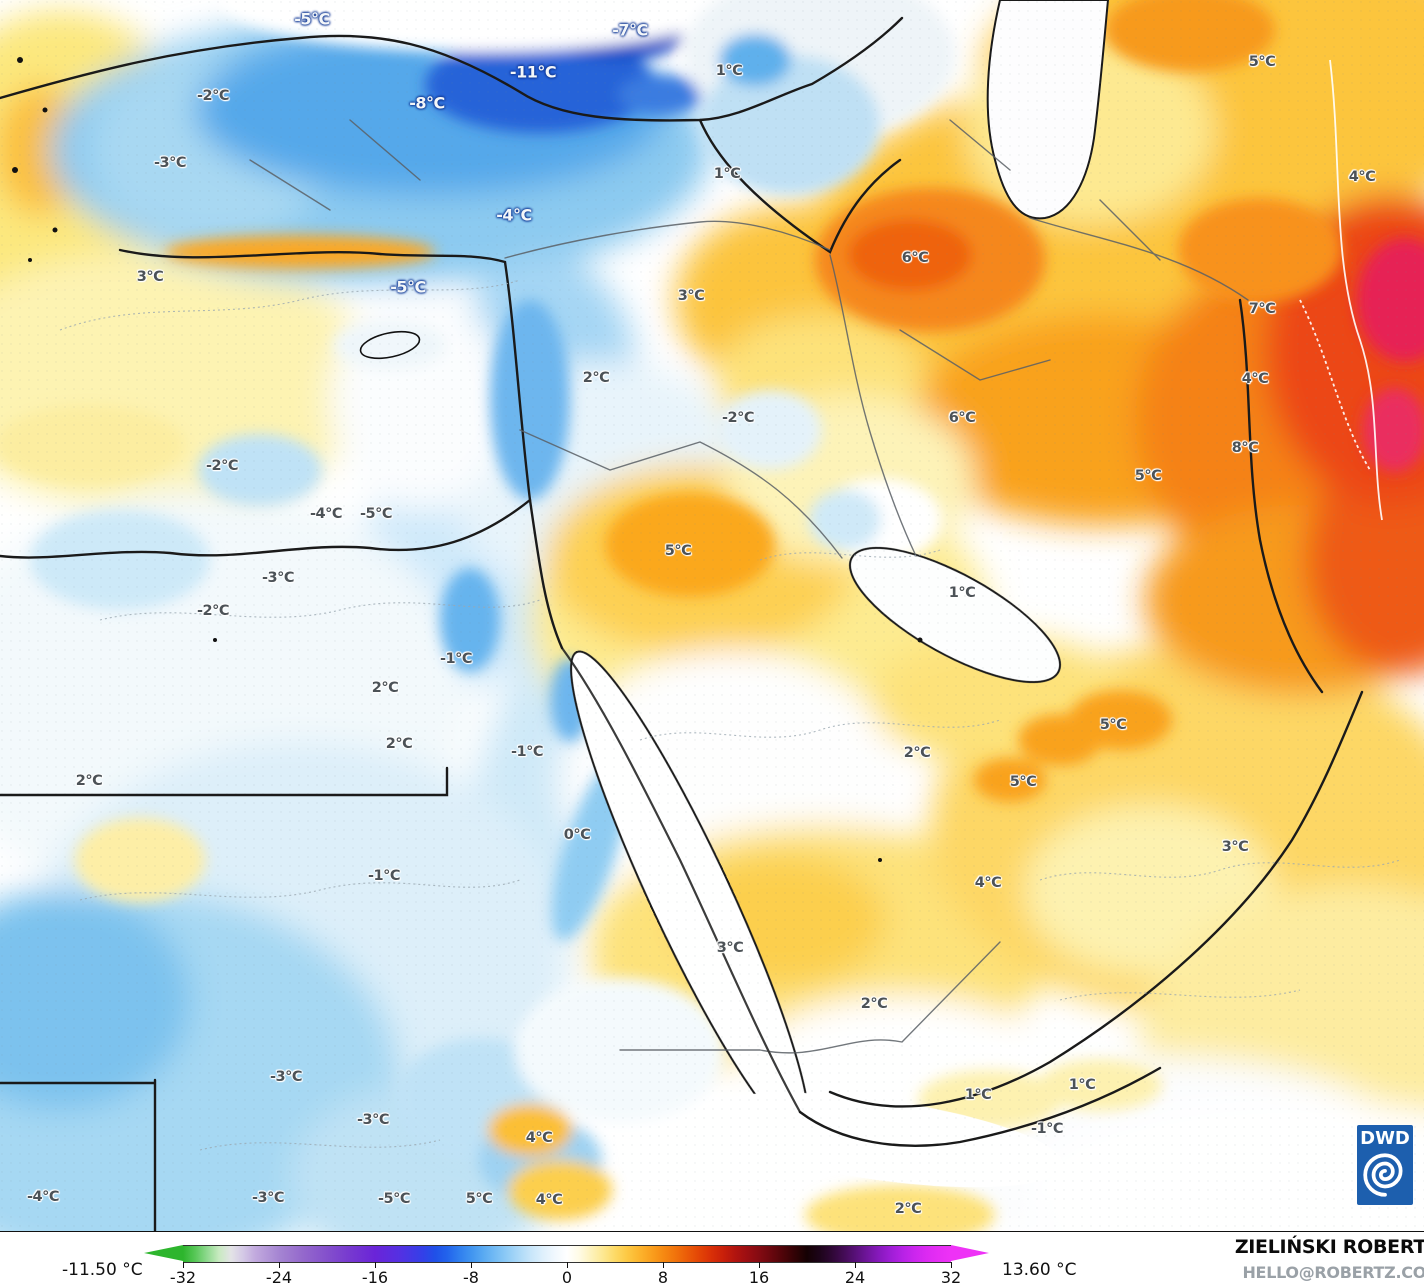 This screenshot has height=1287, width=1424. What do you see at coordinates (471, 1277) in the screenshot?
I see `colorbar-tick-label: -8` at bounding box center [471, 1277].